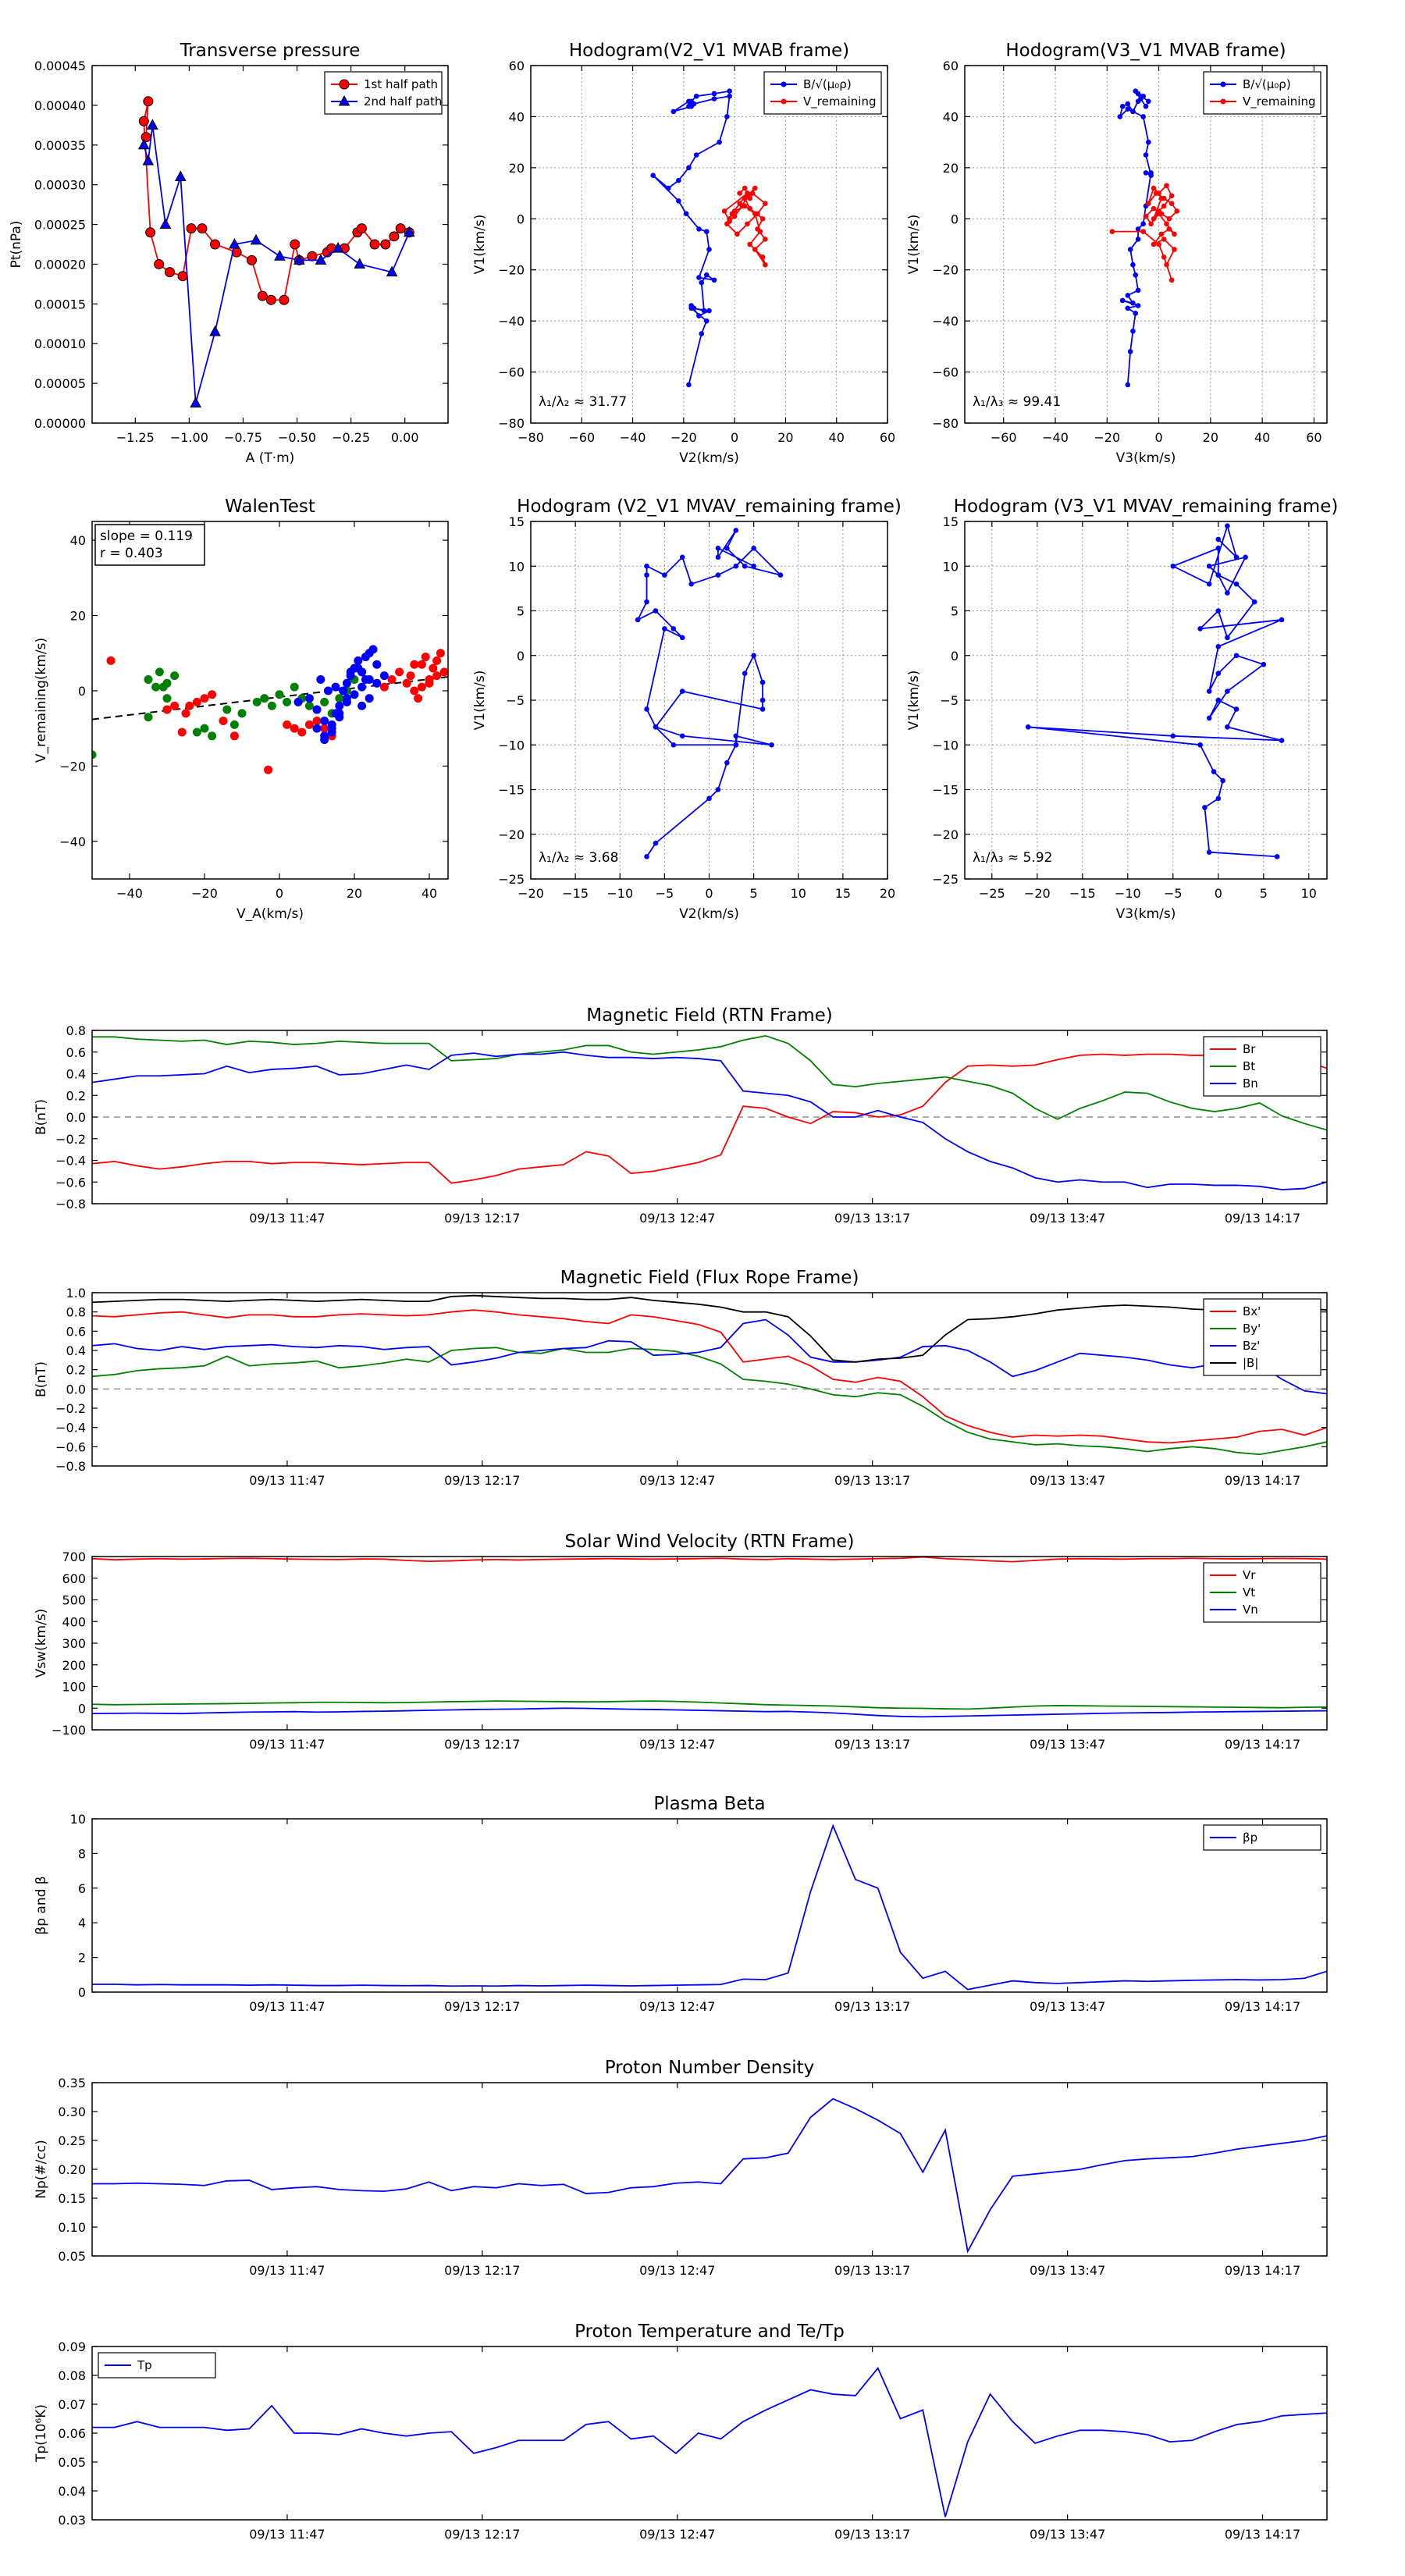  I want to click on y-tick-label: 0.00020, so click(60, 264).